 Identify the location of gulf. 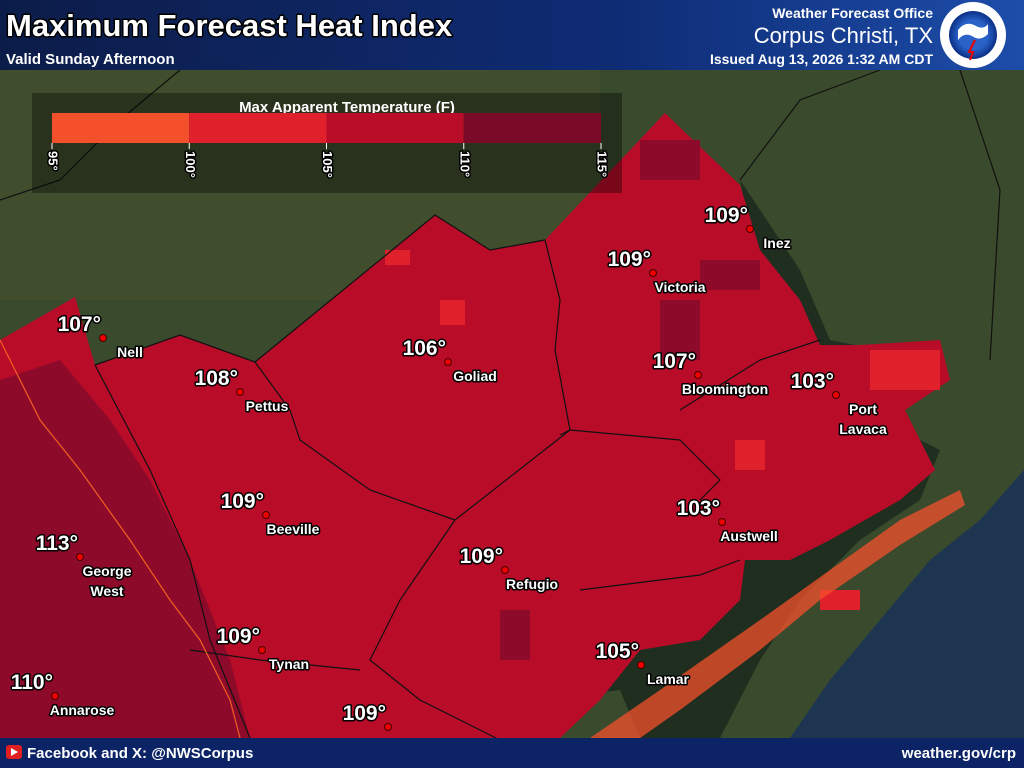
(907, 604).